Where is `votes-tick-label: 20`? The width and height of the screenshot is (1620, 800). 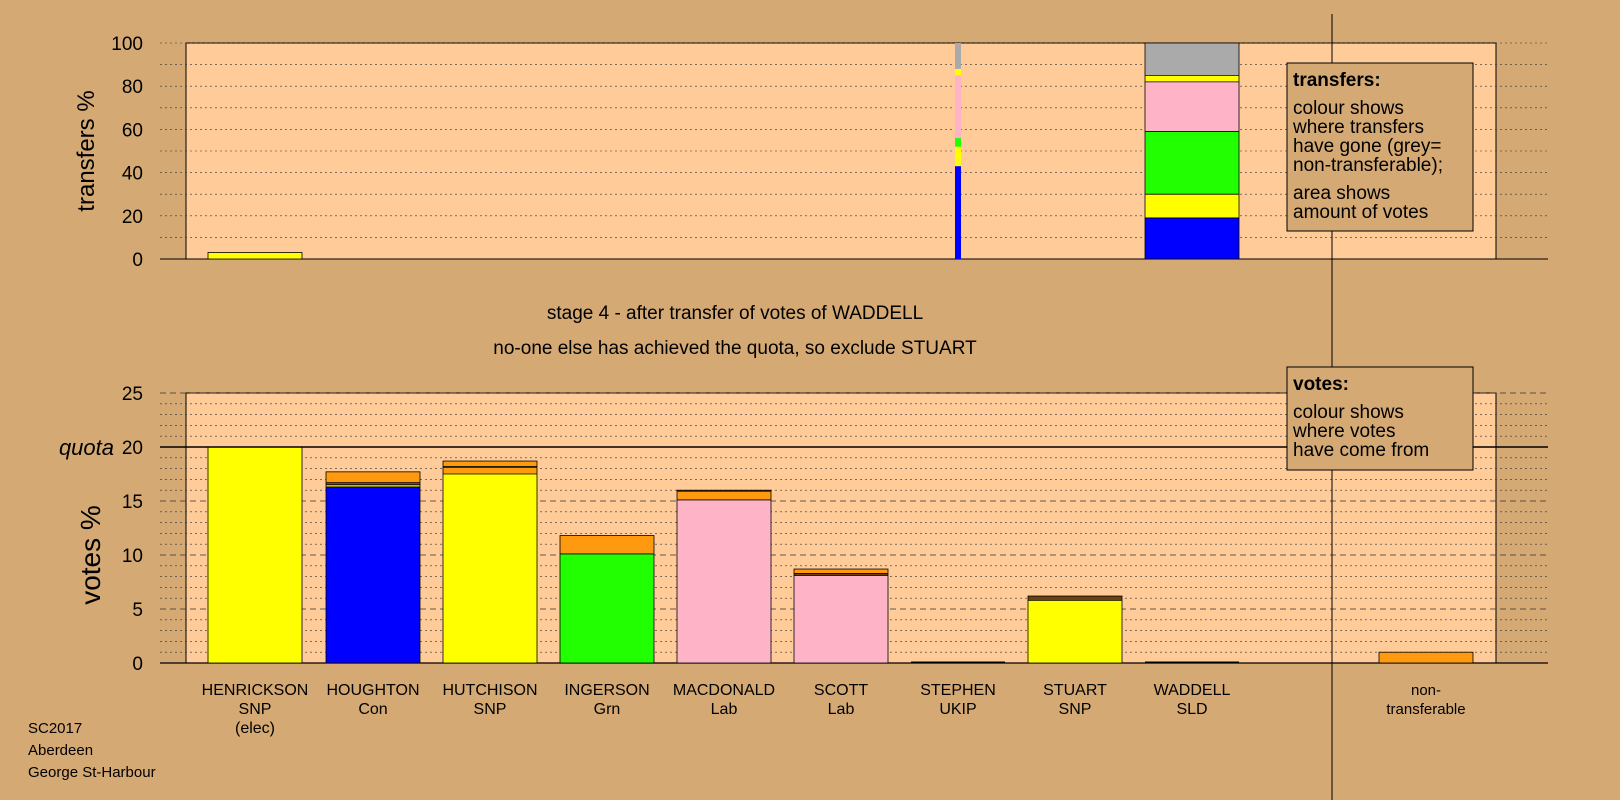
votes-tick-label: 20 is located at coordinates (132, 448).